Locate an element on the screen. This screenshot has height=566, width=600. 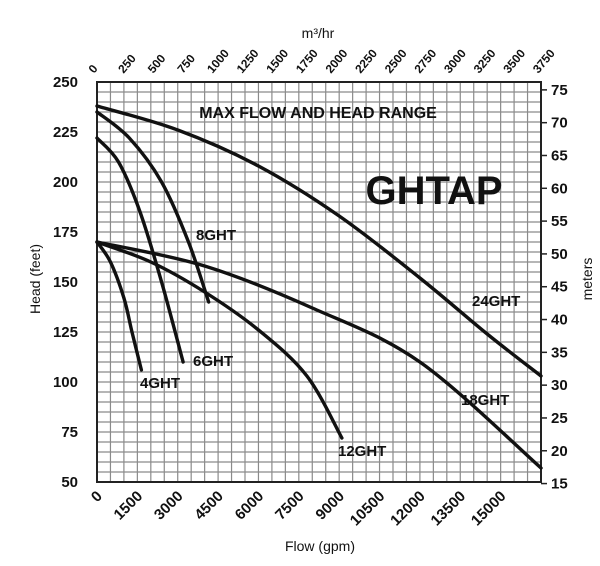
top-tick-label: 2750 is located at coordinates (425, 61).